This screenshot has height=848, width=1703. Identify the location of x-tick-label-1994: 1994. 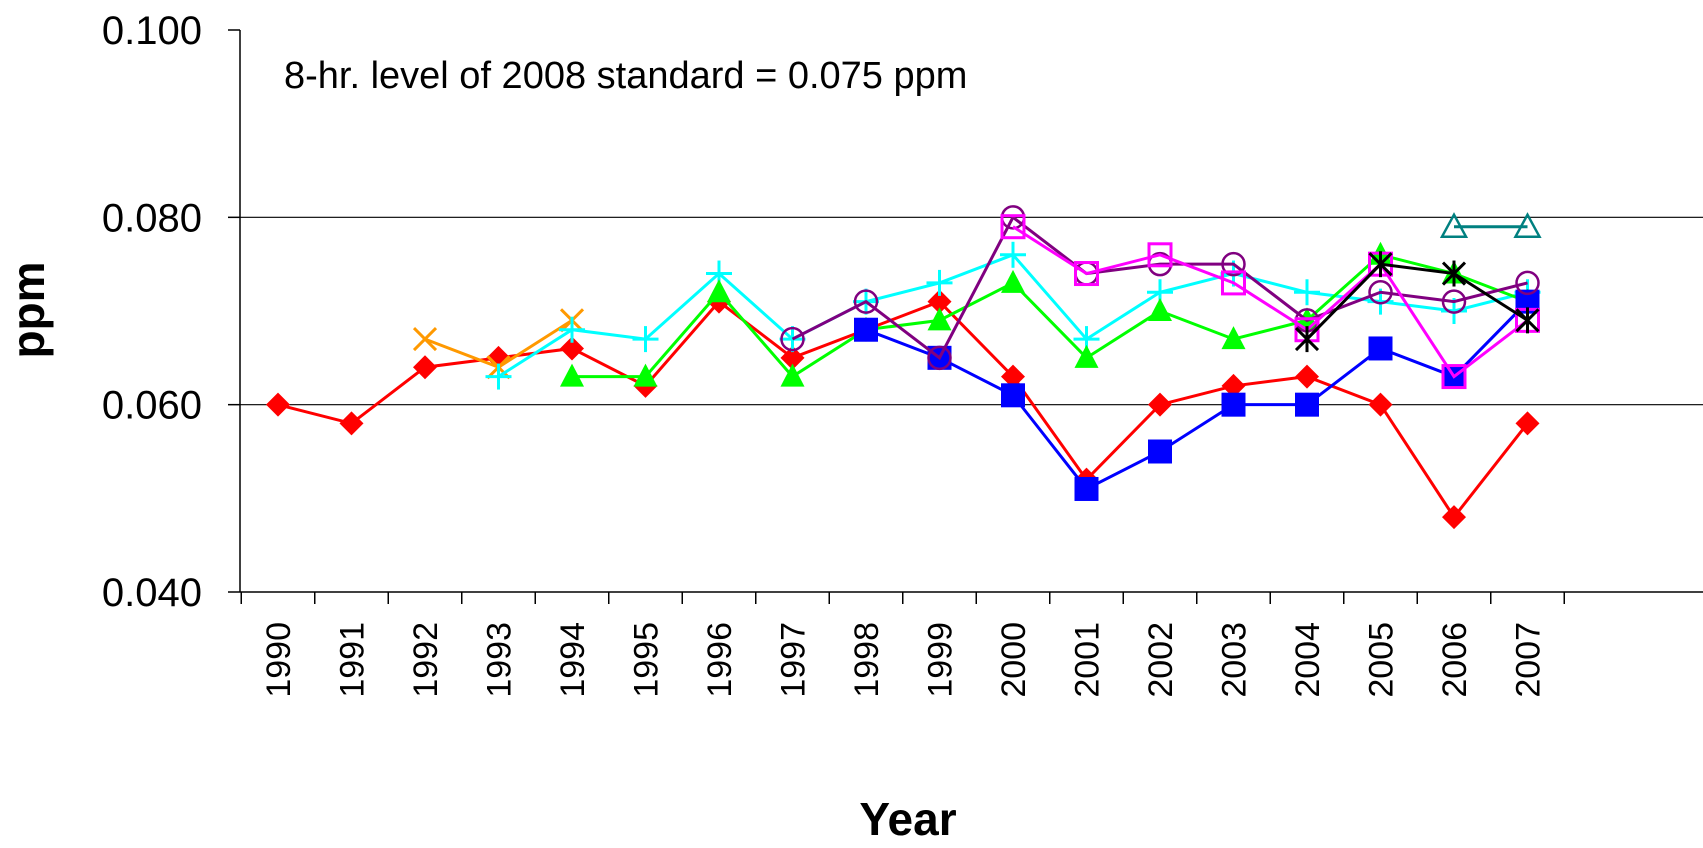
(573, 660).